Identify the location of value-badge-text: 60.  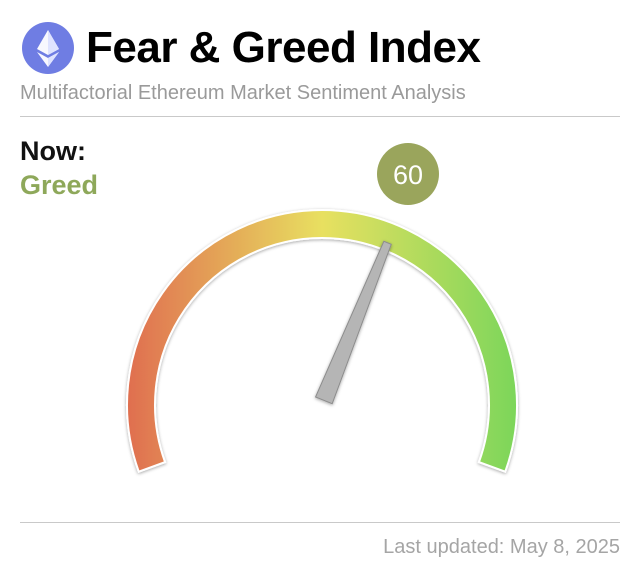
(408, 175).